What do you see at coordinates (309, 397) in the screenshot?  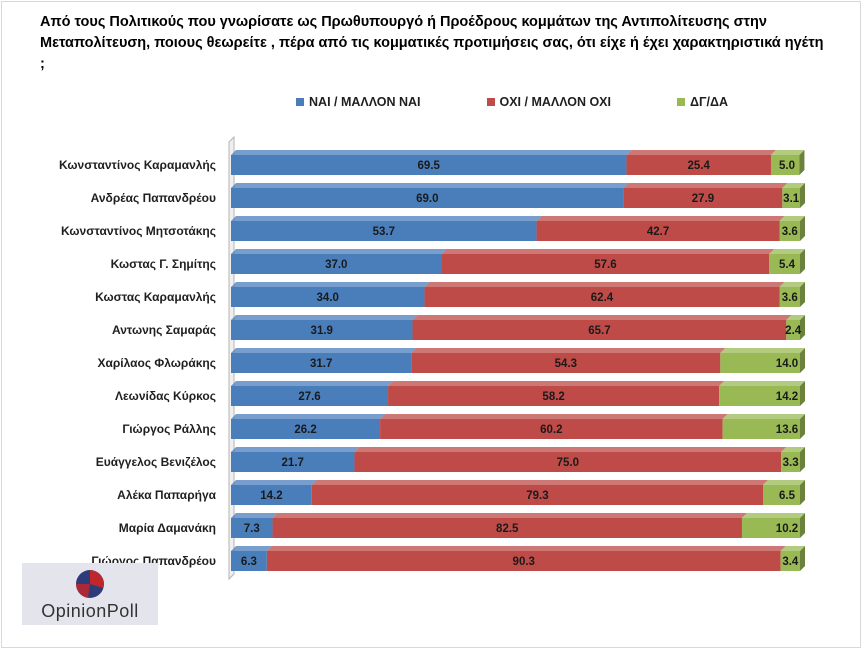 I see `data-label: 27.6` at bounding box center [309, 397].